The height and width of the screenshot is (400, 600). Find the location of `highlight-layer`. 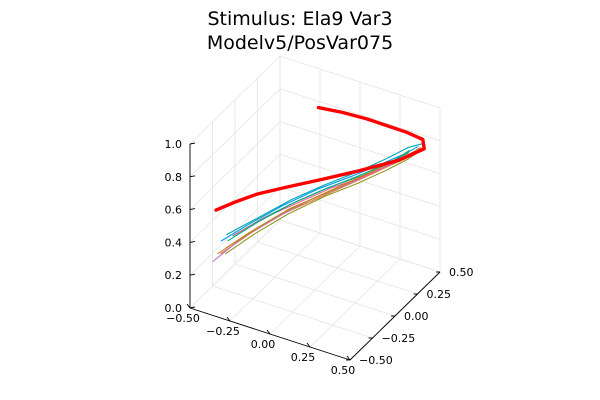

highlight-layer is located at coordinates (320, 158).